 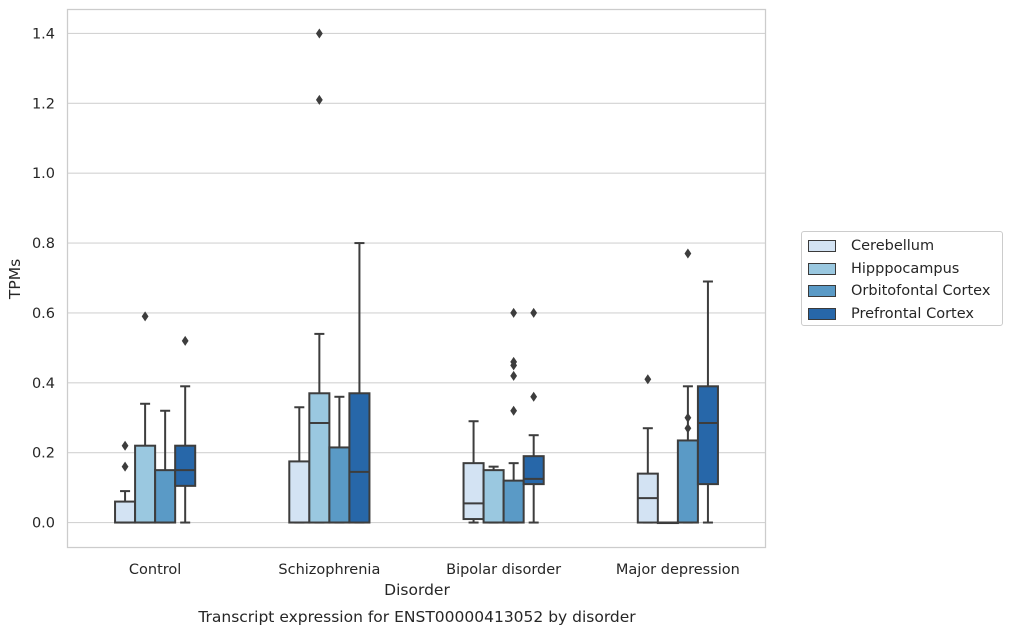 What do you see at coordinates (43, 174) in the screenshot?
I see `y-tick-label: 1.0` at bounding box center [43, 174].